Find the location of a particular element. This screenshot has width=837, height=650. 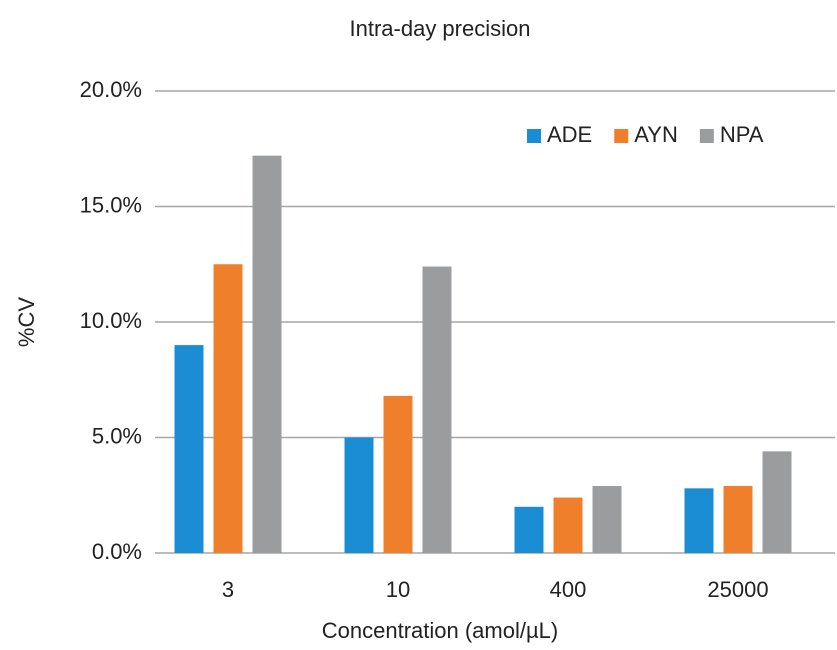

y-tick-label: 0.0% is located at coordinates (117, 551).